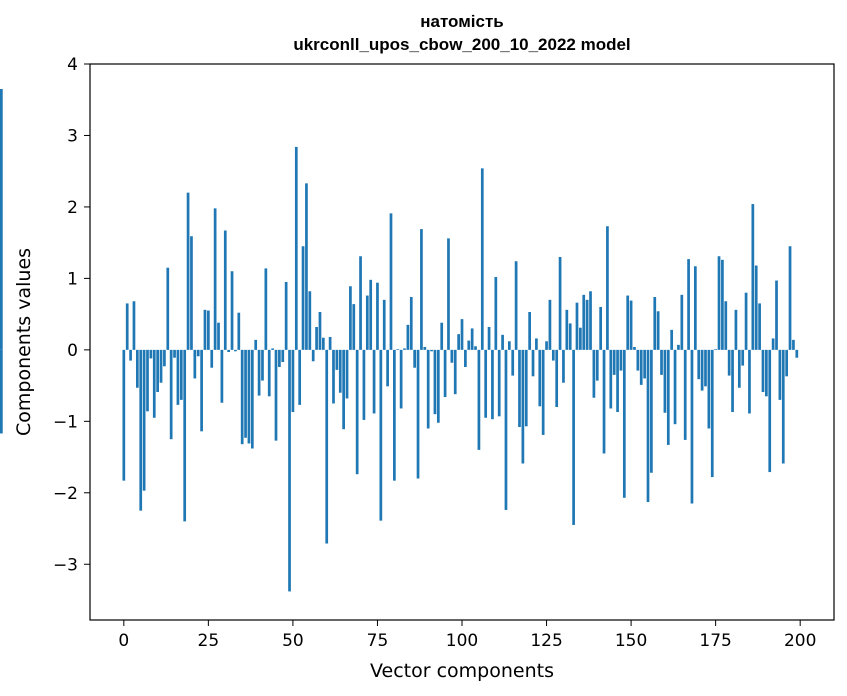 This screenshot has width=847, height=696. Describe the element at coordinates (65, 565) in the screenshot. I see `y-tick-label: −3` at that location.